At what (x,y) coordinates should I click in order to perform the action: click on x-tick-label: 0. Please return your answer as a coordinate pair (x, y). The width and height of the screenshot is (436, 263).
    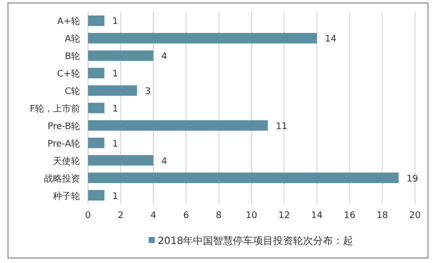
    Looking at the image, I should click on (88, 216).